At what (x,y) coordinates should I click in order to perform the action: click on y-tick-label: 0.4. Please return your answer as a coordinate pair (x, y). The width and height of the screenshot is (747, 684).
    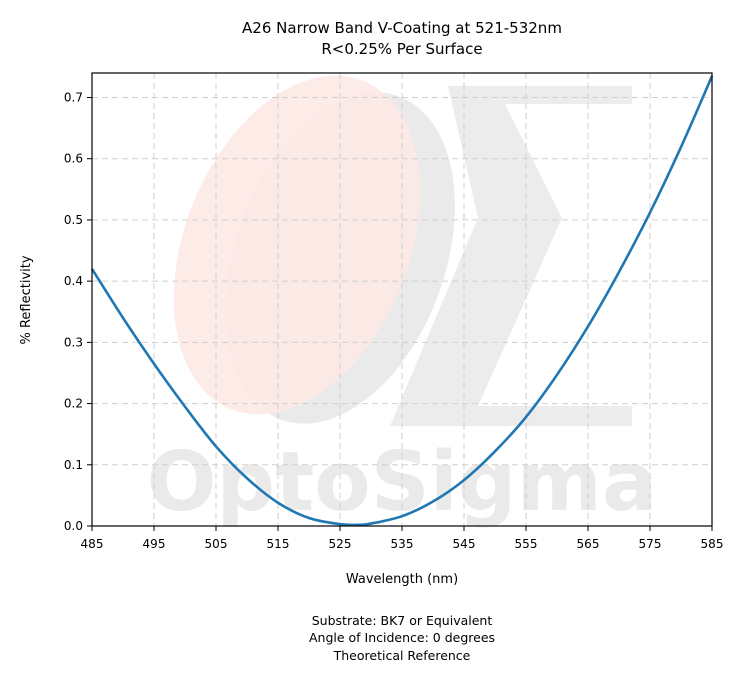
    Looking at the image, I should click on (73, 281).